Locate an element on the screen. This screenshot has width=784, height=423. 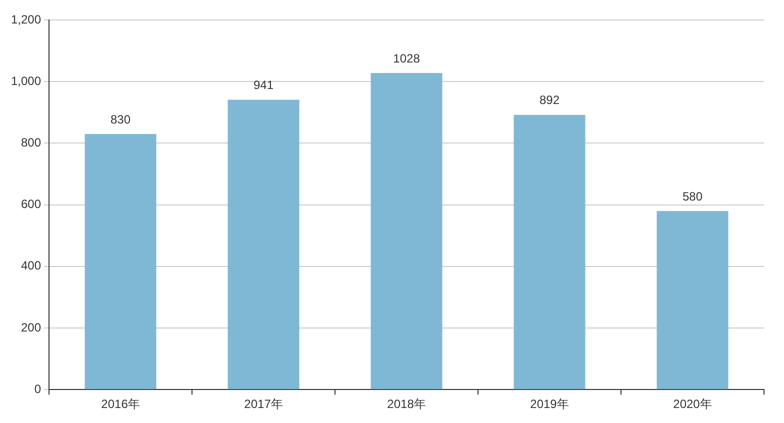
x-tick-label: 2020年 is located at coordinates (692, 404).